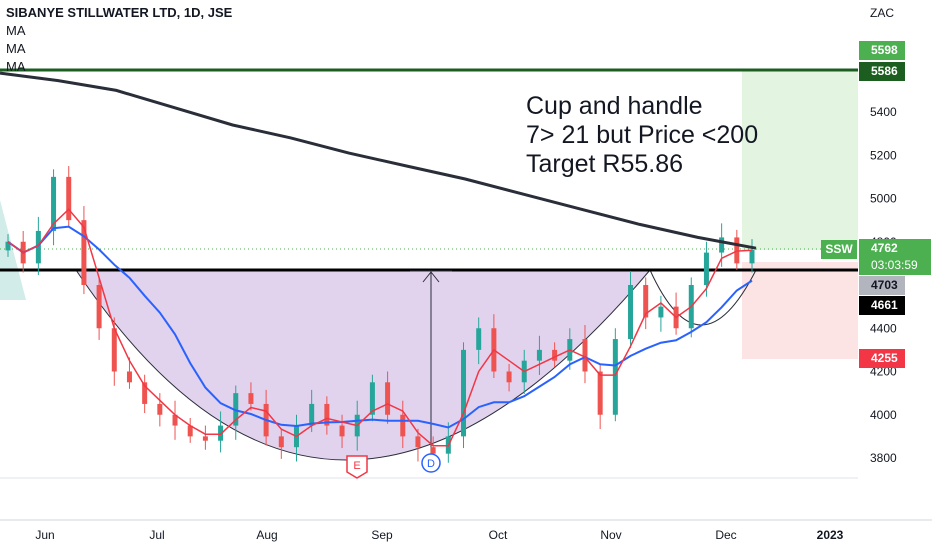 This screenshot has width=932, height=550. Describe the element at coordinates (883, 458) in the screenshot. I see `price-tick-label: 3800` at that location.